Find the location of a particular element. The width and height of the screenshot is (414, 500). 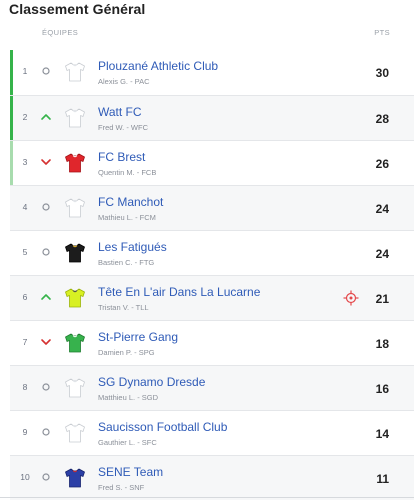

points-value: 18 is located at coordinates (382, 344).